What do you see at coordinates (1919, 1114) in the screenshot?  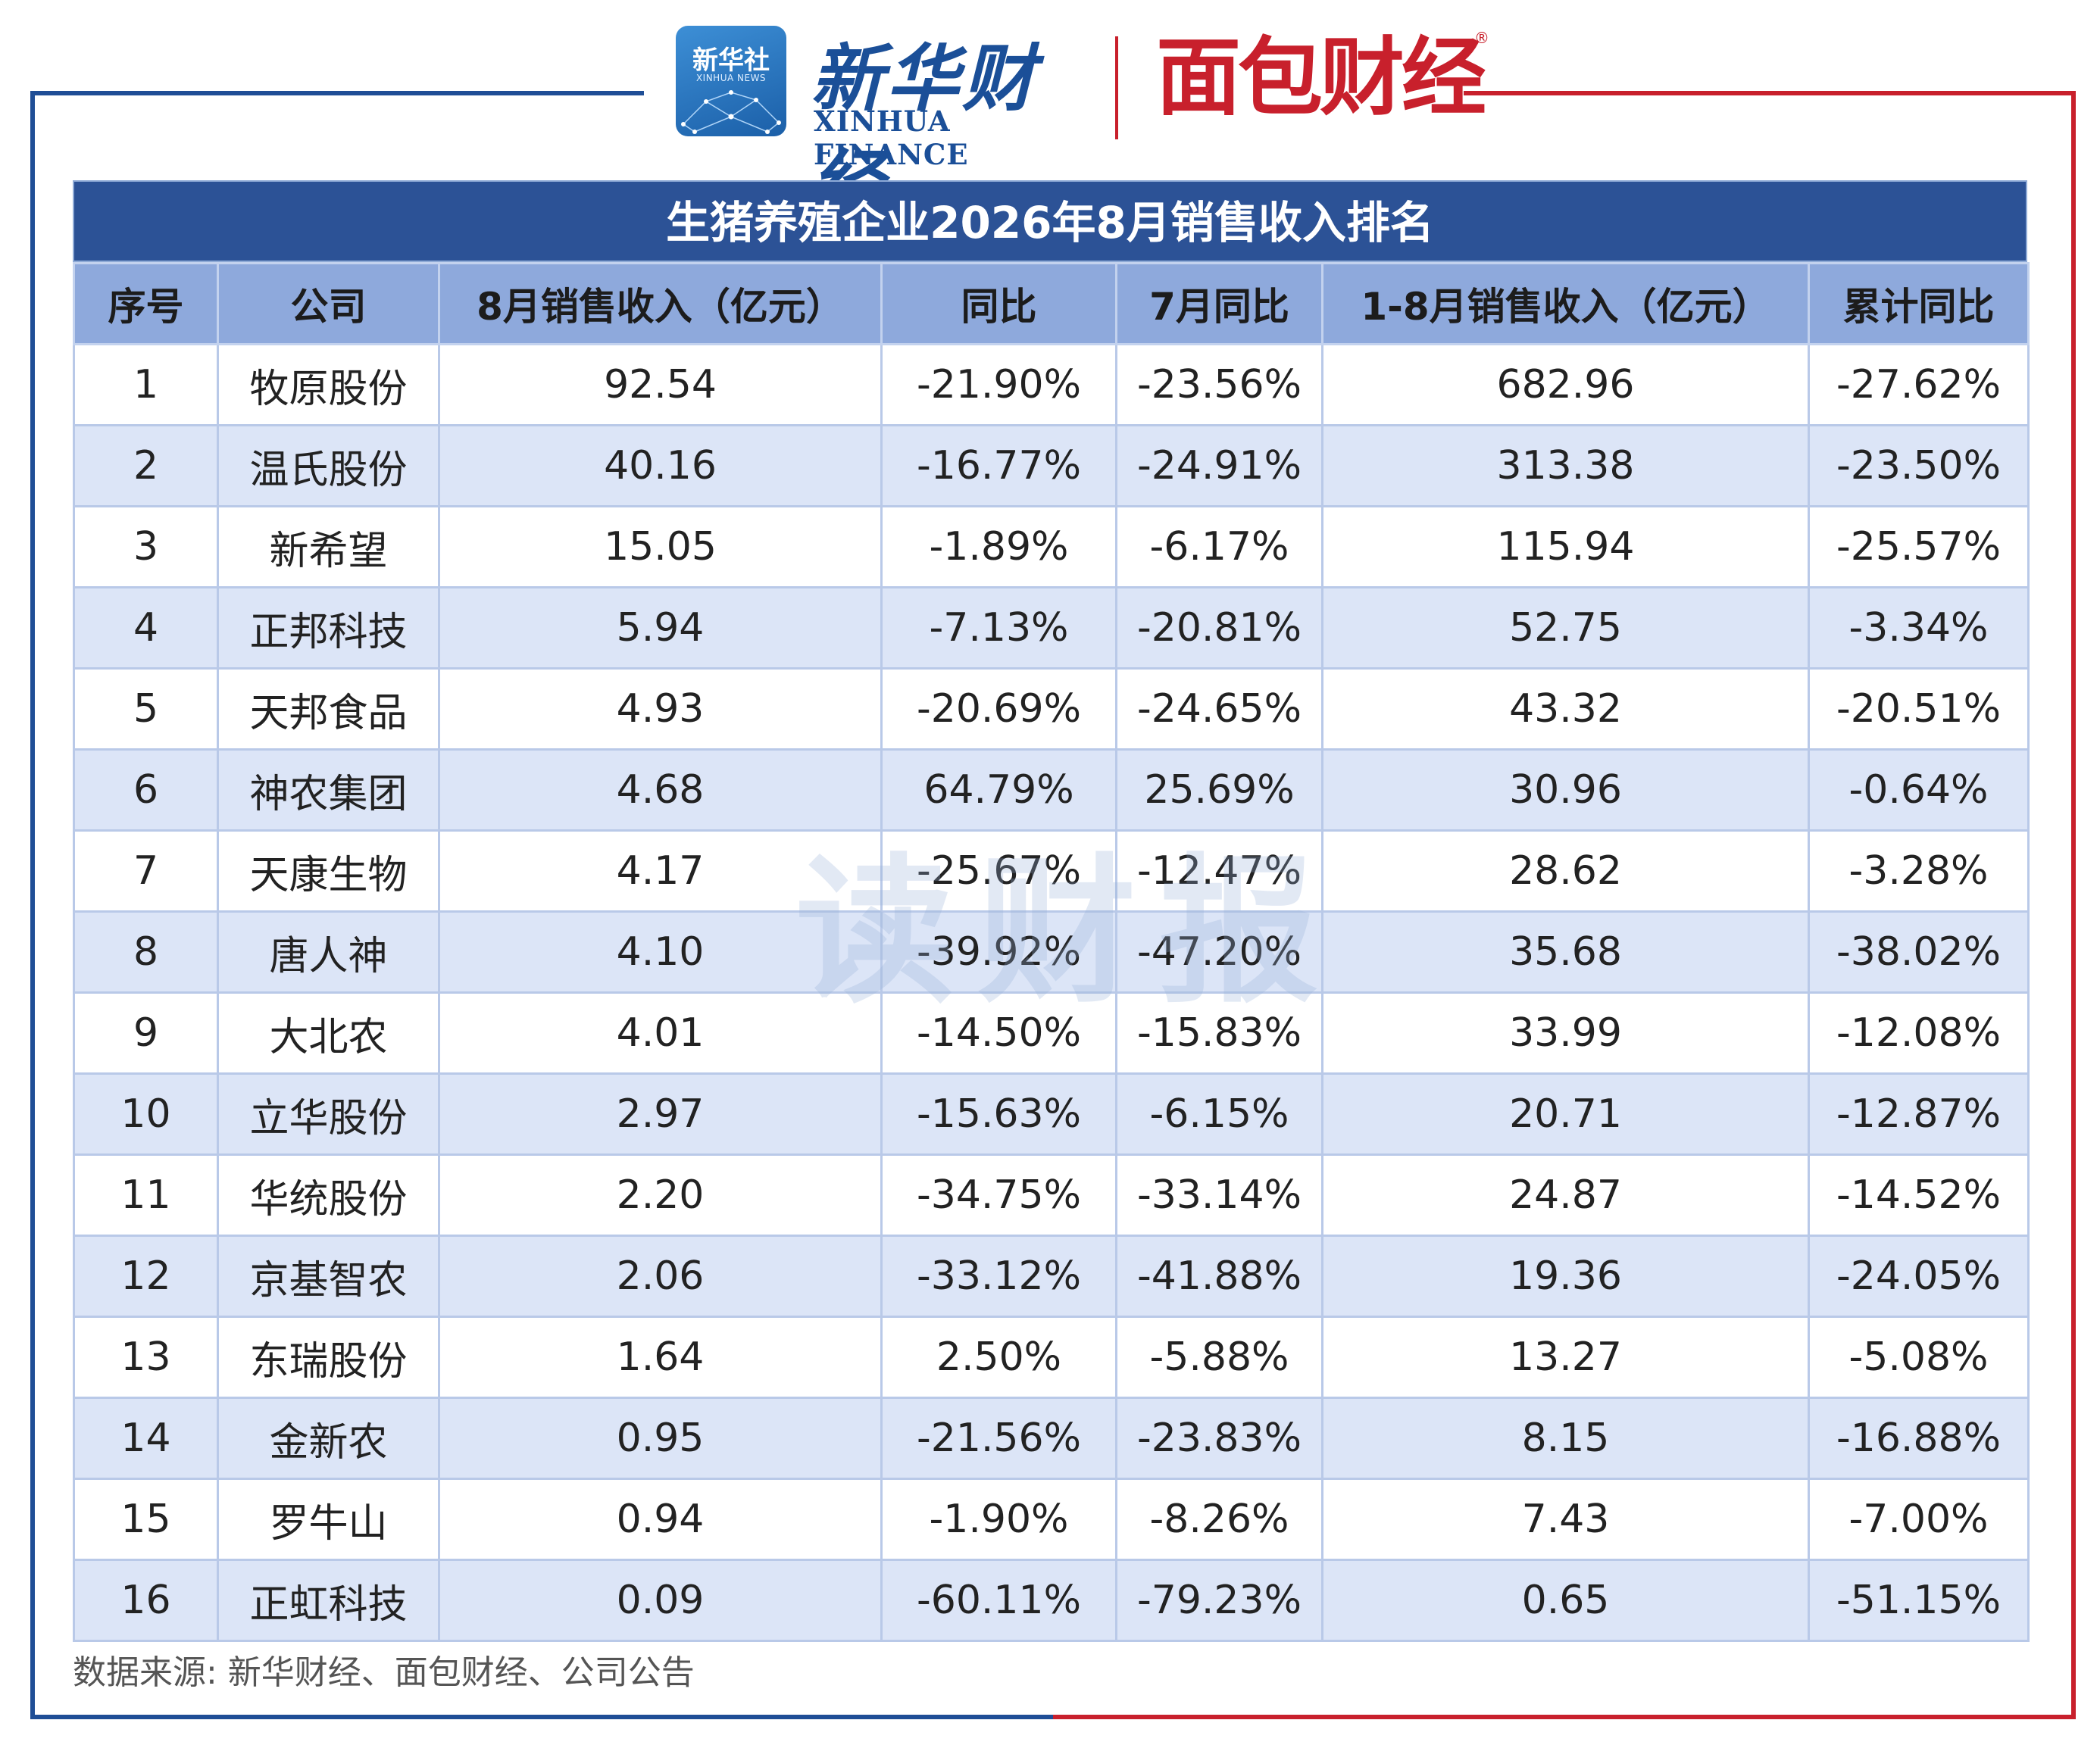 I see `cell-ytd-yoy: -12.87%` at bounding box center [1919, 1114].